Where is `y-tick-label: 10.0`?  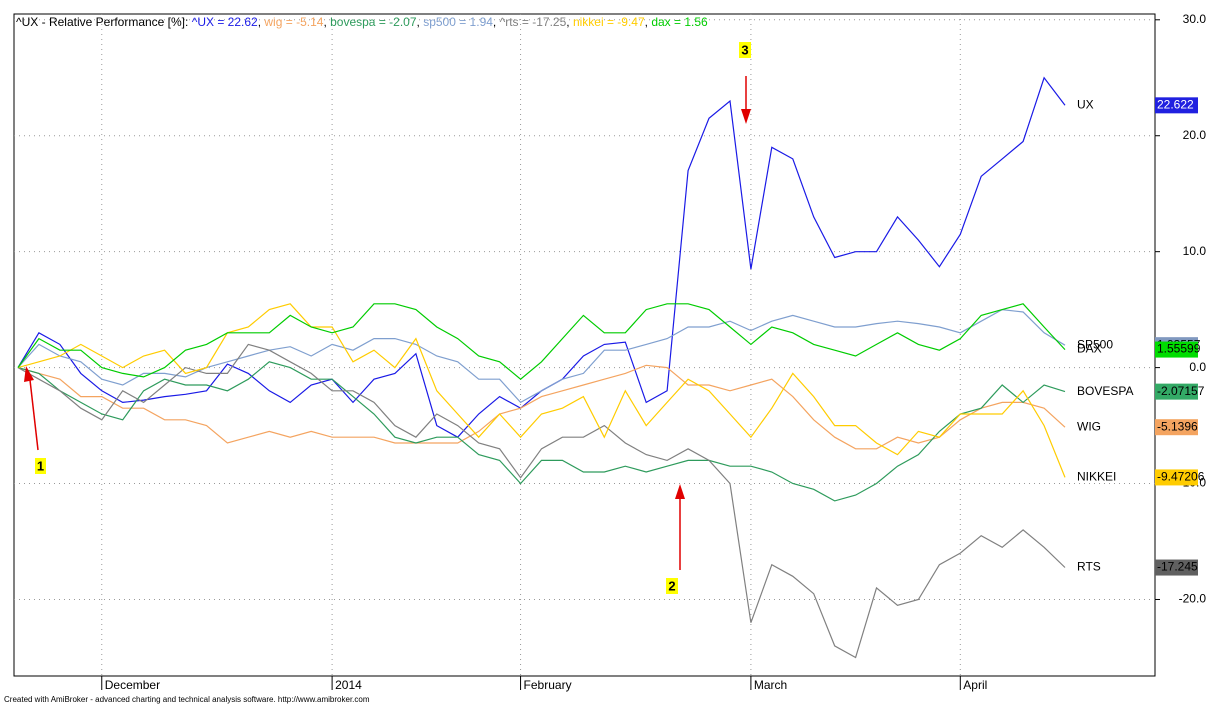 y-tick-label: 10.0 is located at coordinates (1195, 251).